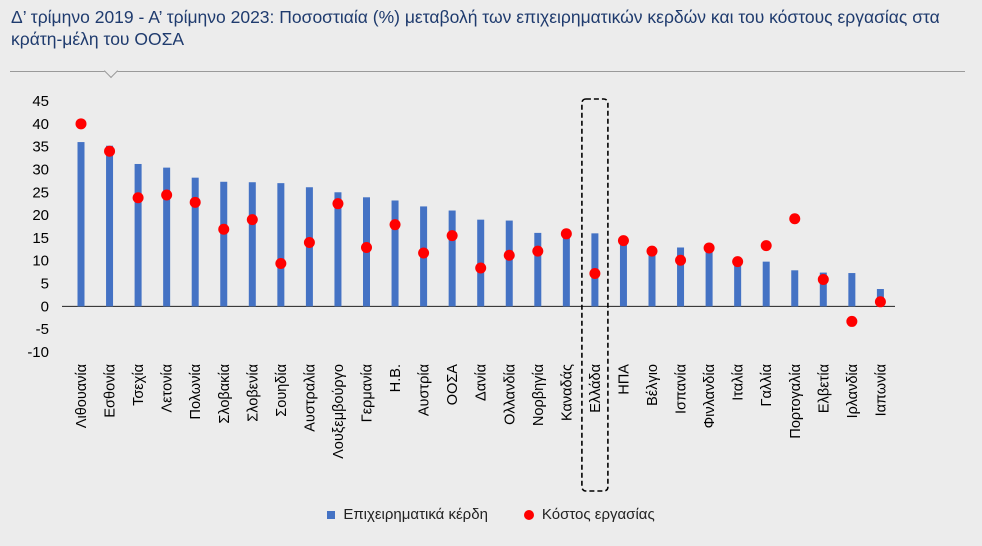 This screenshot has width=982, height=546. Describe the element at coordinates (767, 385) in the screenshot. I see `x-tick-label: Γαλλία` at that location.